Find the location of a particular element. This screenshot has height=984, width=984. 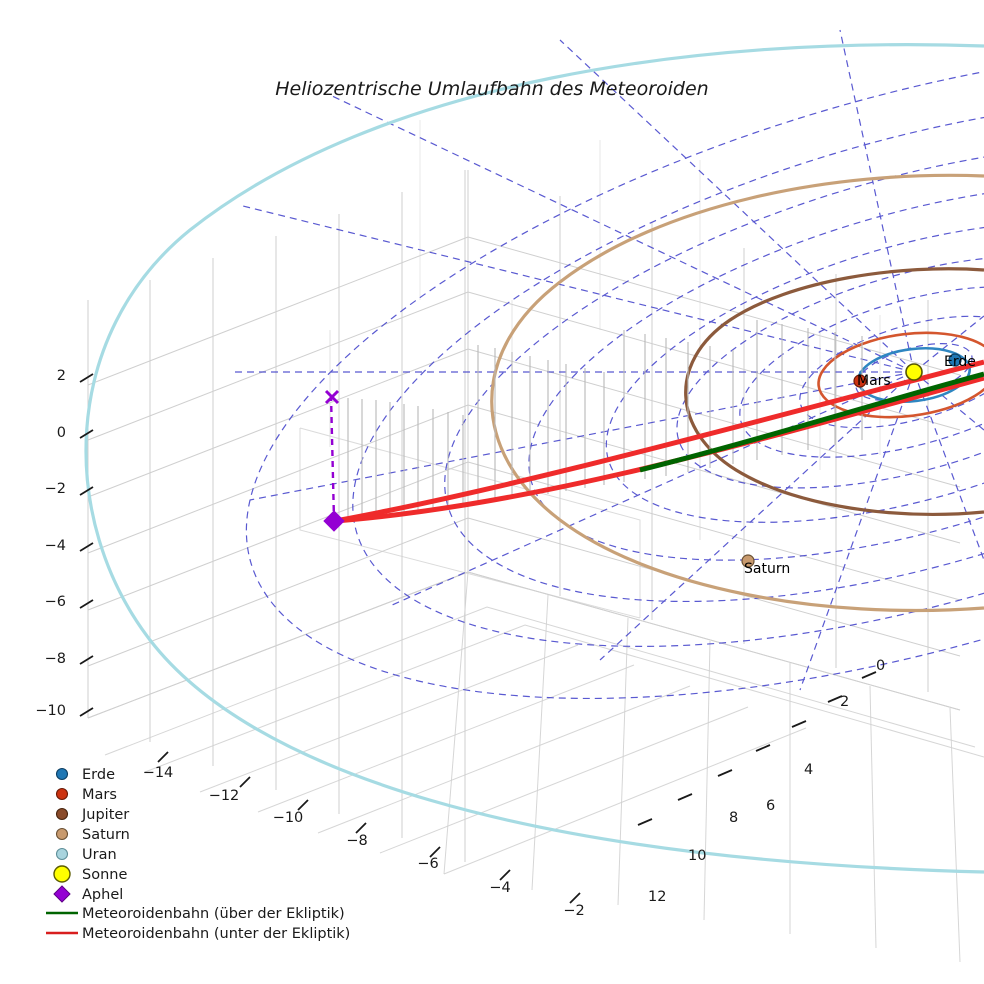

legend-item-trajectory-above: Meteoroidenbahn (über der Ekliptik) is located at coordinates (195, 914).